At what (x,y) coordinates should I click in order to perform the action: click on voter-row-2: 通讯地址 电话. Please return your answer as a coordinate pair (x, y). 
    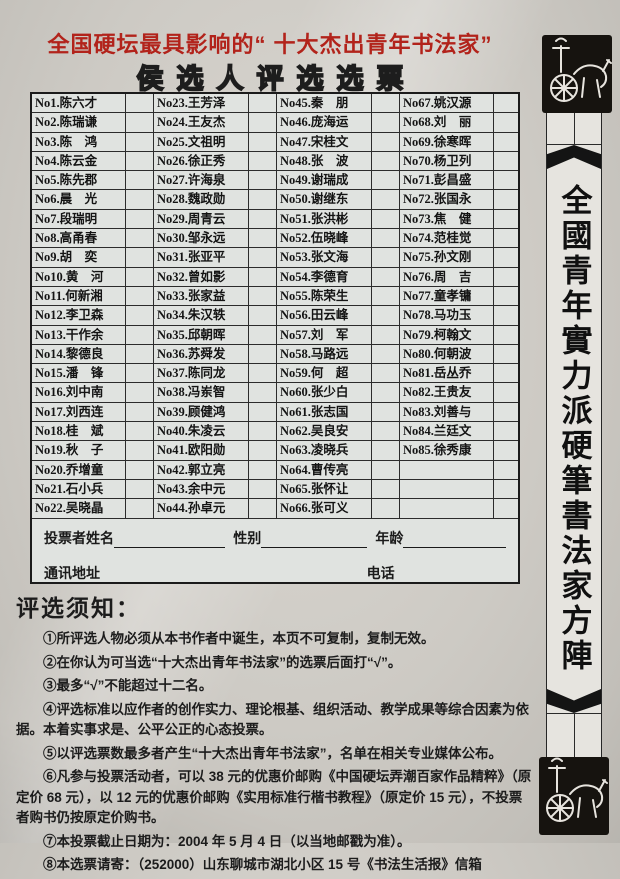
    Looking at the image, I should click on (275, 573).